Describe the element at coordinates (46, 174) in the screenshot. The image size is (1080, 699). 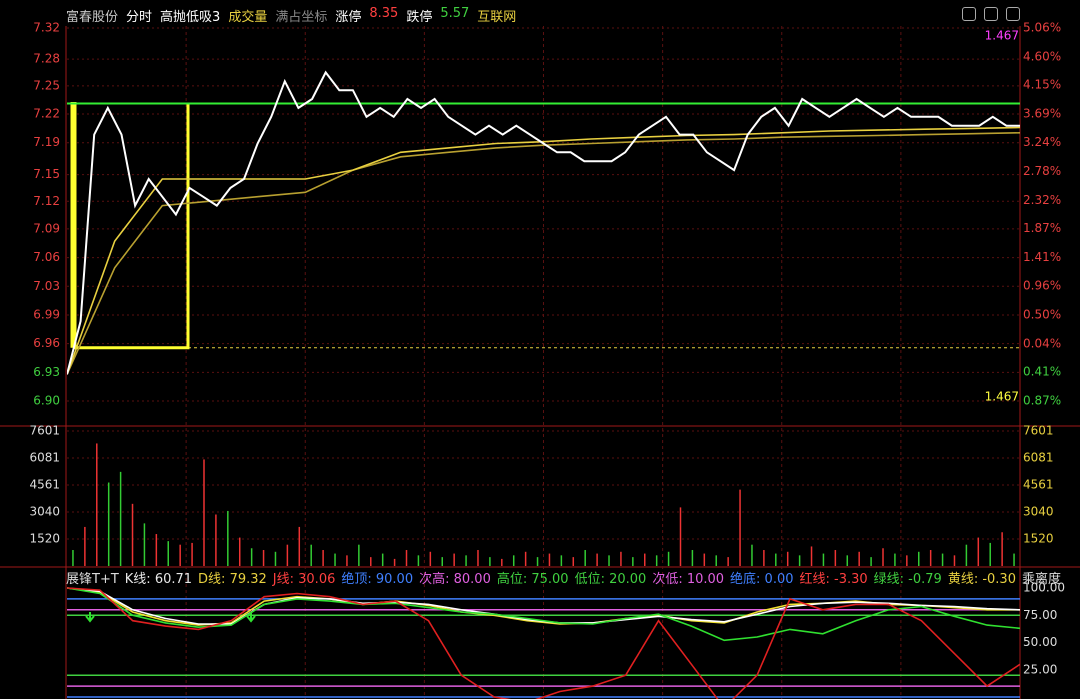
I see `y-tick-label: 7.15` at that location.